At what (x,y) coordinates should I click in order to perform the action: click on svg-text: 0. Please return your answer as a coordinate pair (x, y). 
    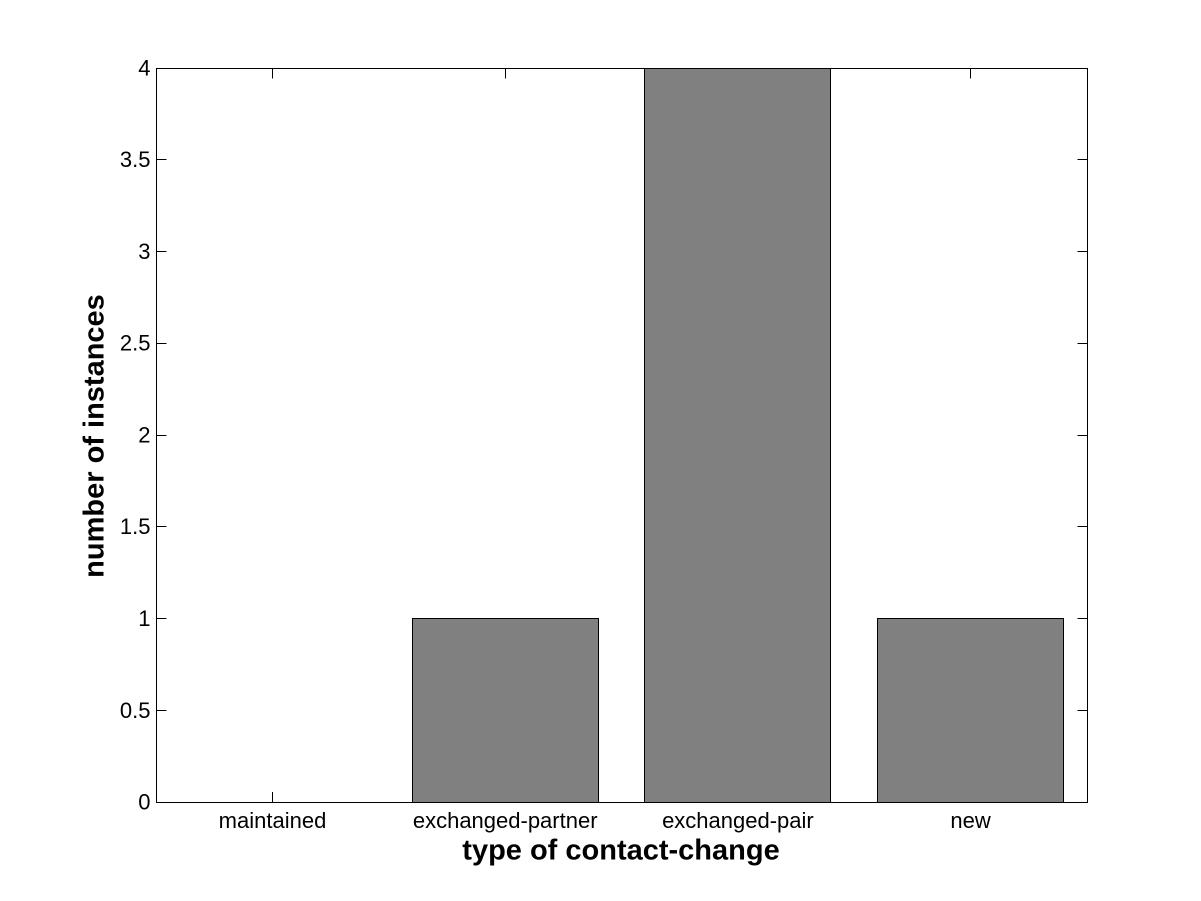
    Looking at the image, I should click on (144, 802).